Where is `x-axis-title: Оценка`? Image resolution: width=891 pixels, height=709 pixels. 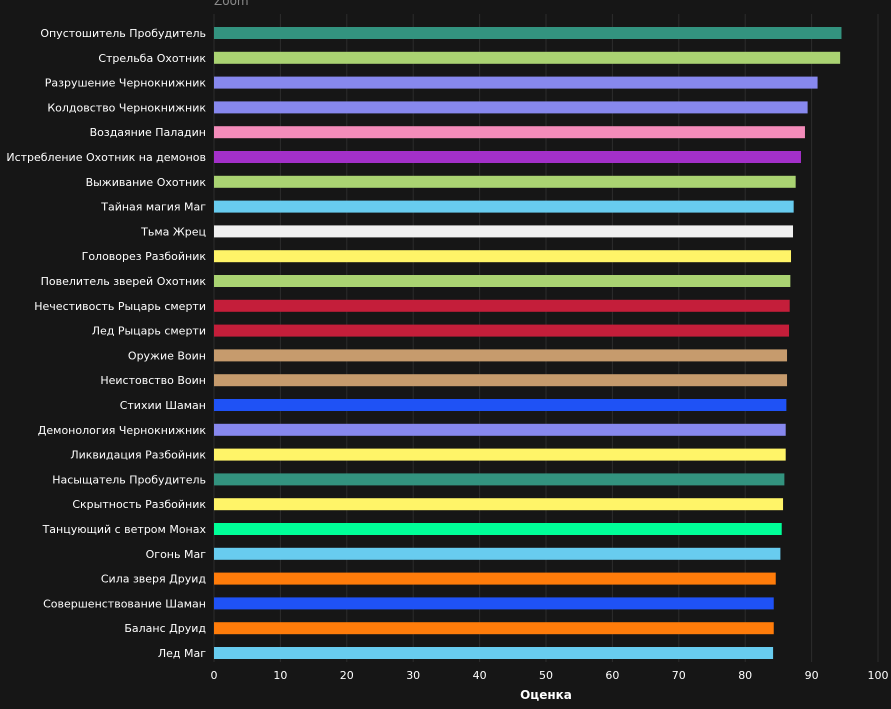
x-axis-title: Оценка is located at coordinates (546, 695).